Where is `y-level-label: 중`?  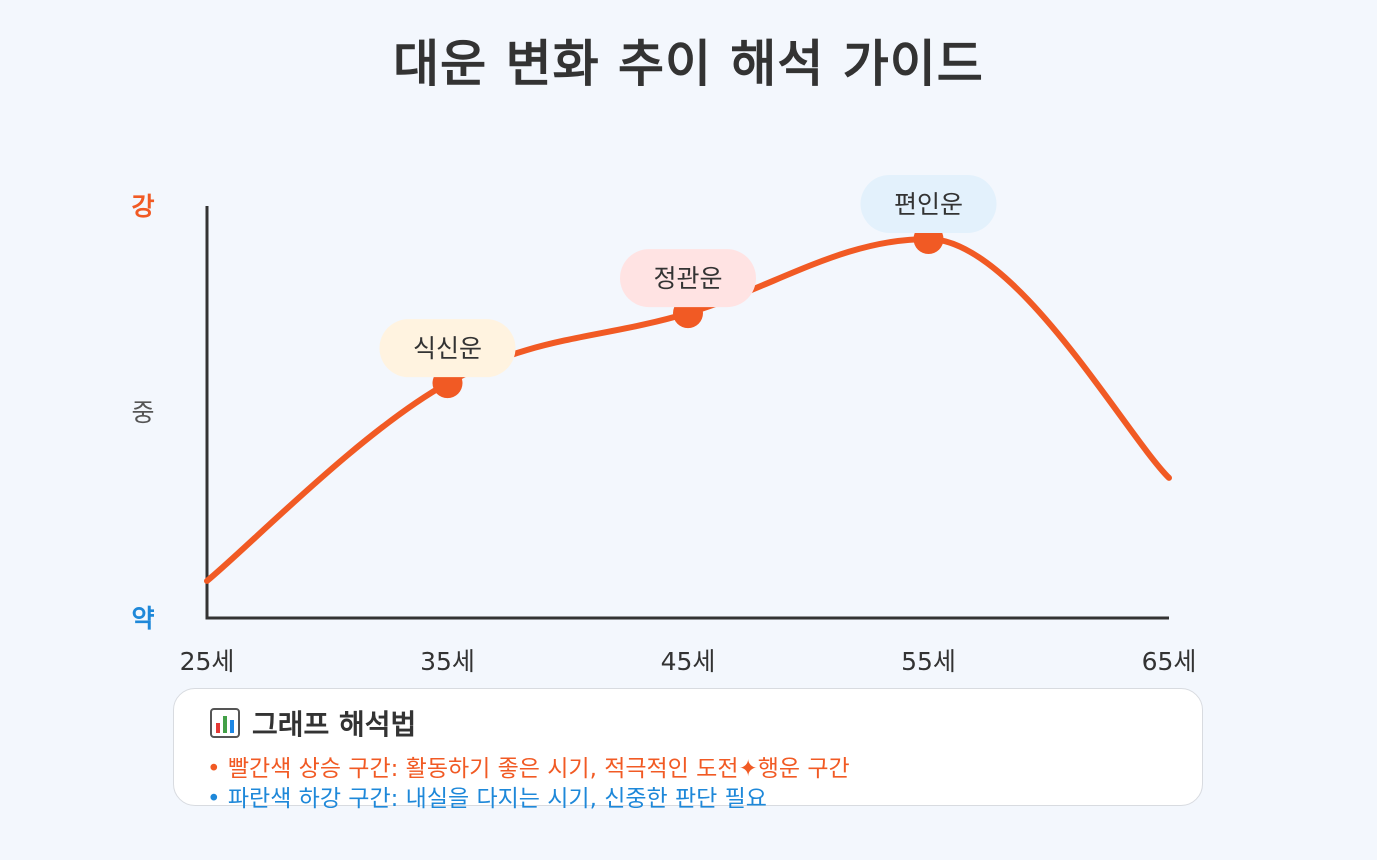
y-level-label: 중 is located at coordinates (142, 412).